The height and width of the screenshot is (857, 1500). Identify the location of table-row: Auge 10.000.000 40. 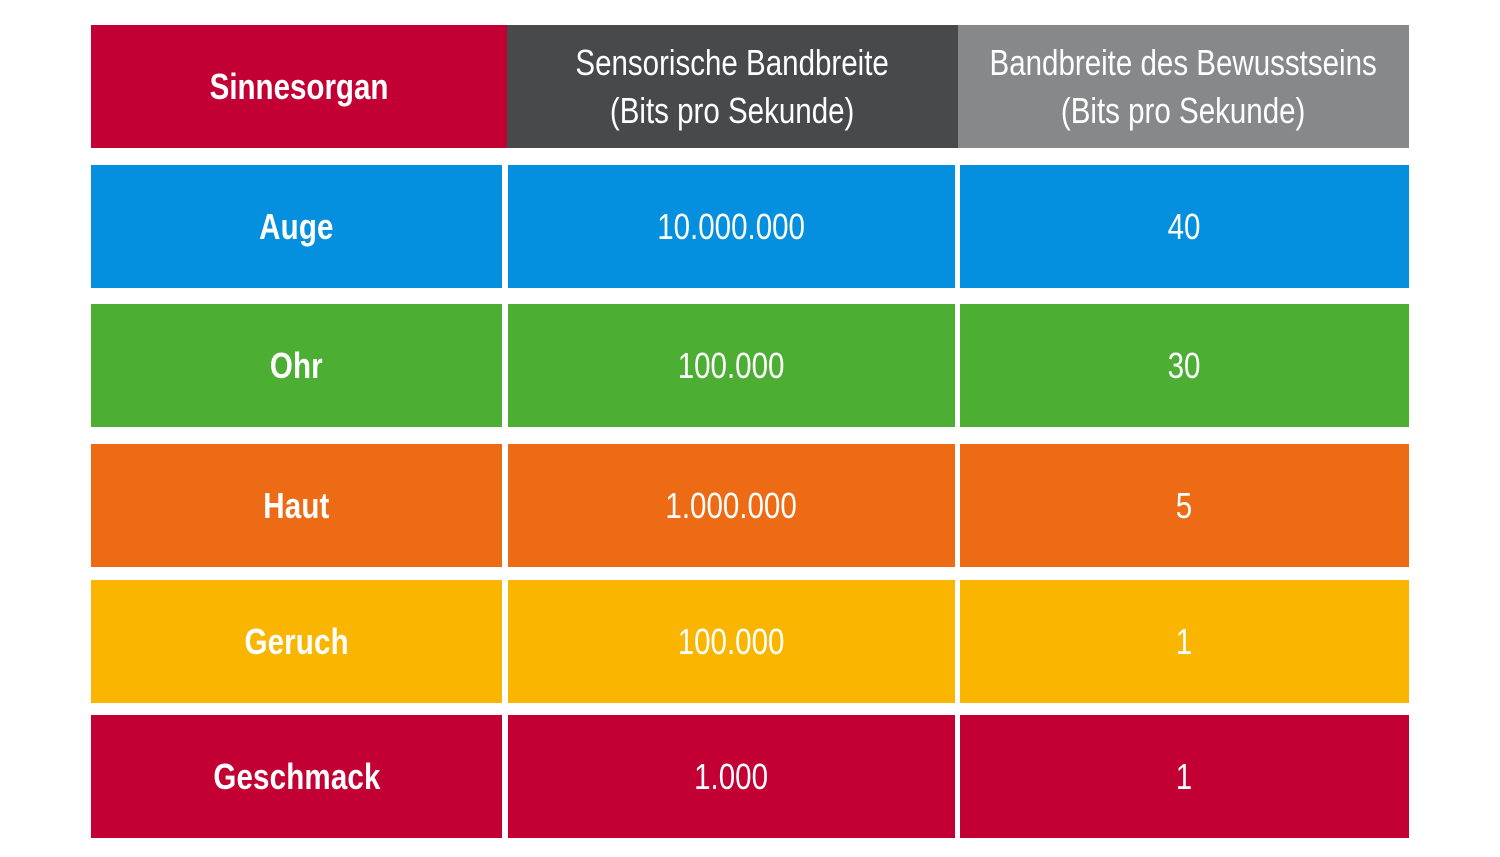
(750, 226).